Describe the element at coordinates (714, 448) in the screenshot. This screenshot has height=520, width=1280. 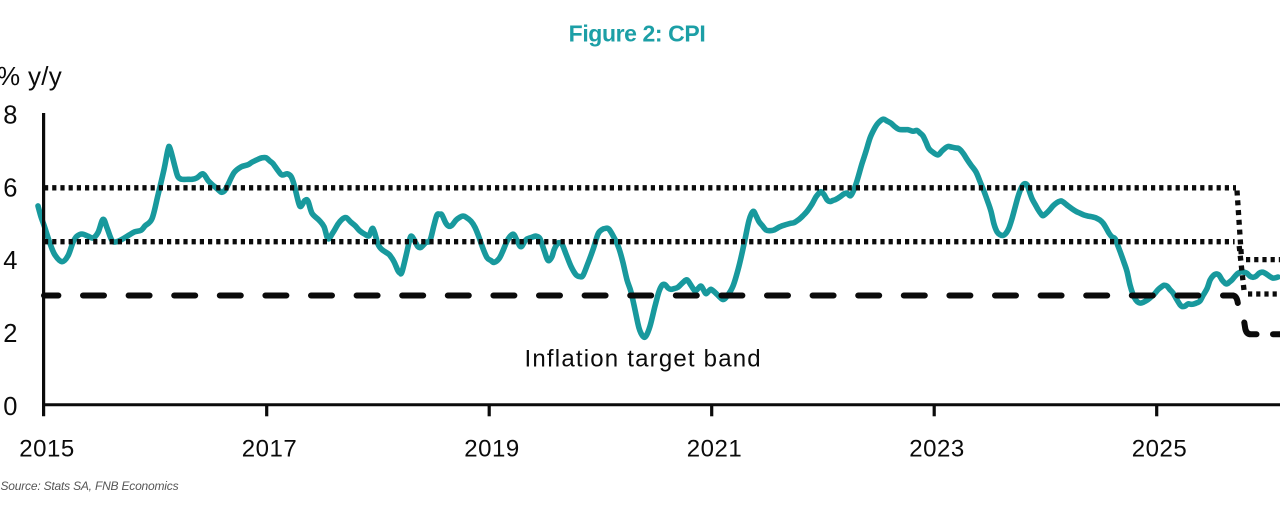
I see `svg-text: 2021` at that location.